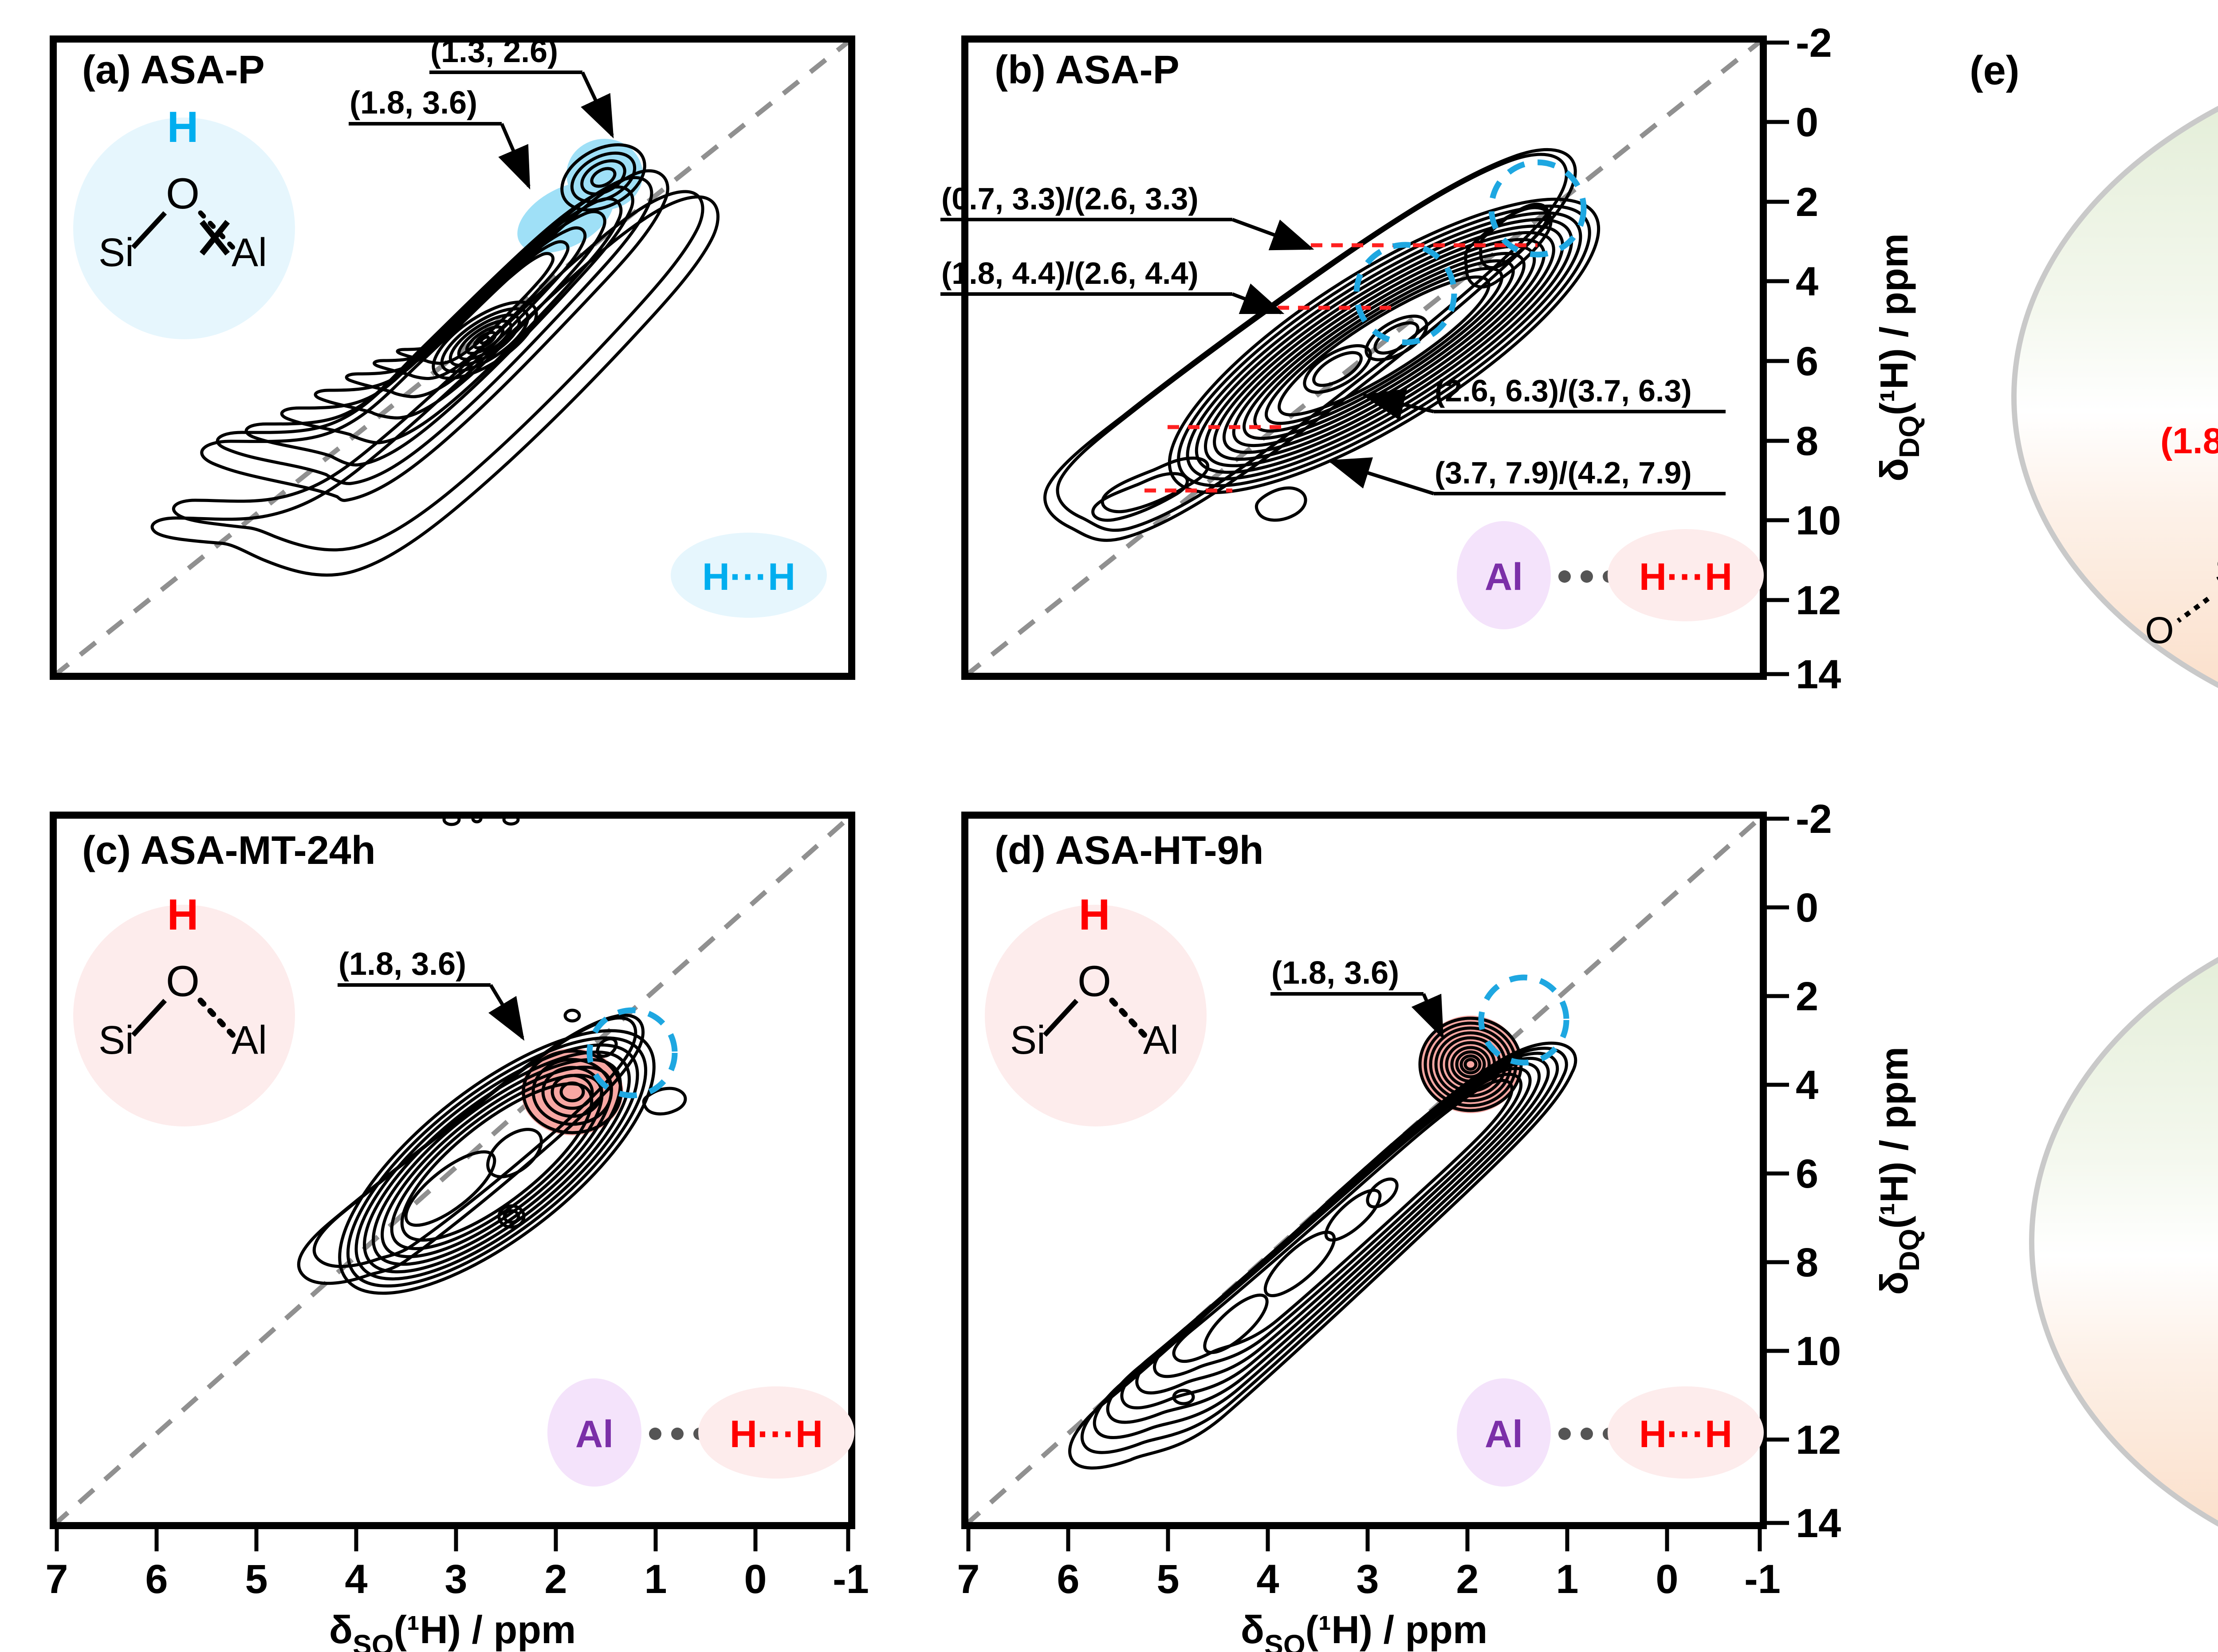 The height and width of the screenshot is (1652, 2218). I want to click on y-axis-d: -2 0 2 4 6 8 10 12 14 δDQ(¹H) / ppm, so click(1846, 1171).